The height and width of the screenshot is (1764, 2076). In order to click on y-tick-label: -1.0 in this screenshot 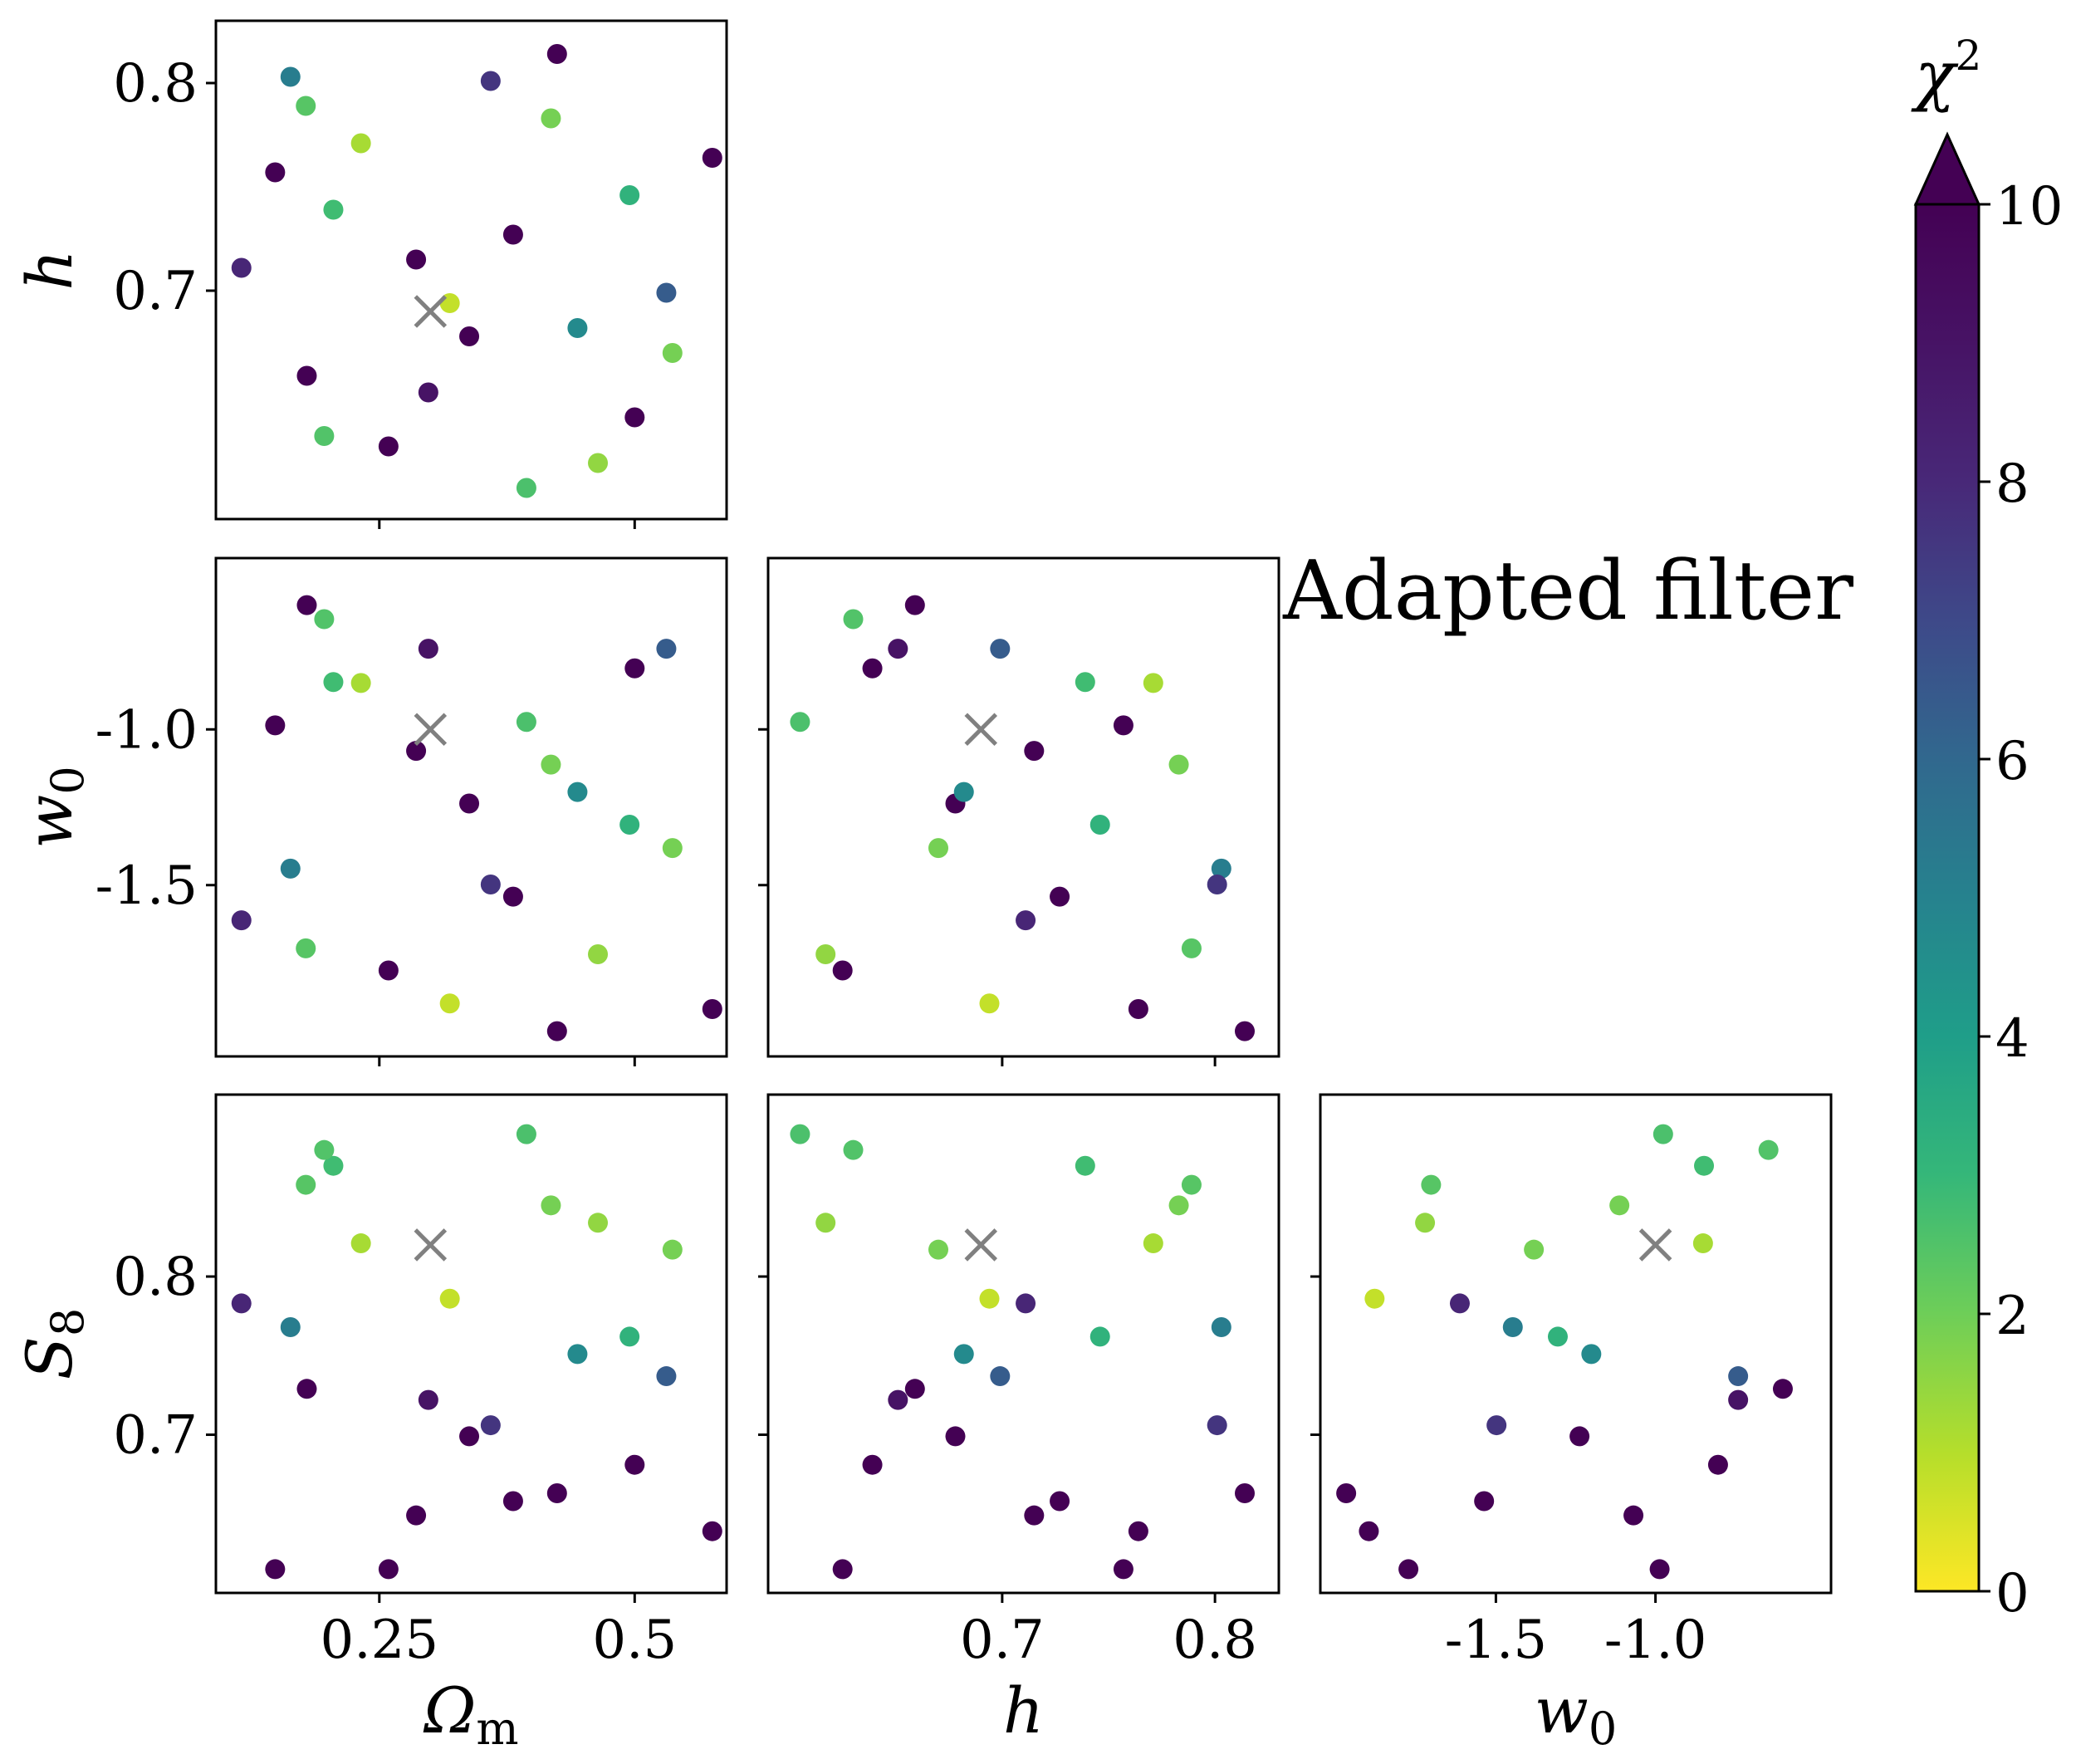, I will do `click(146, 730)`.